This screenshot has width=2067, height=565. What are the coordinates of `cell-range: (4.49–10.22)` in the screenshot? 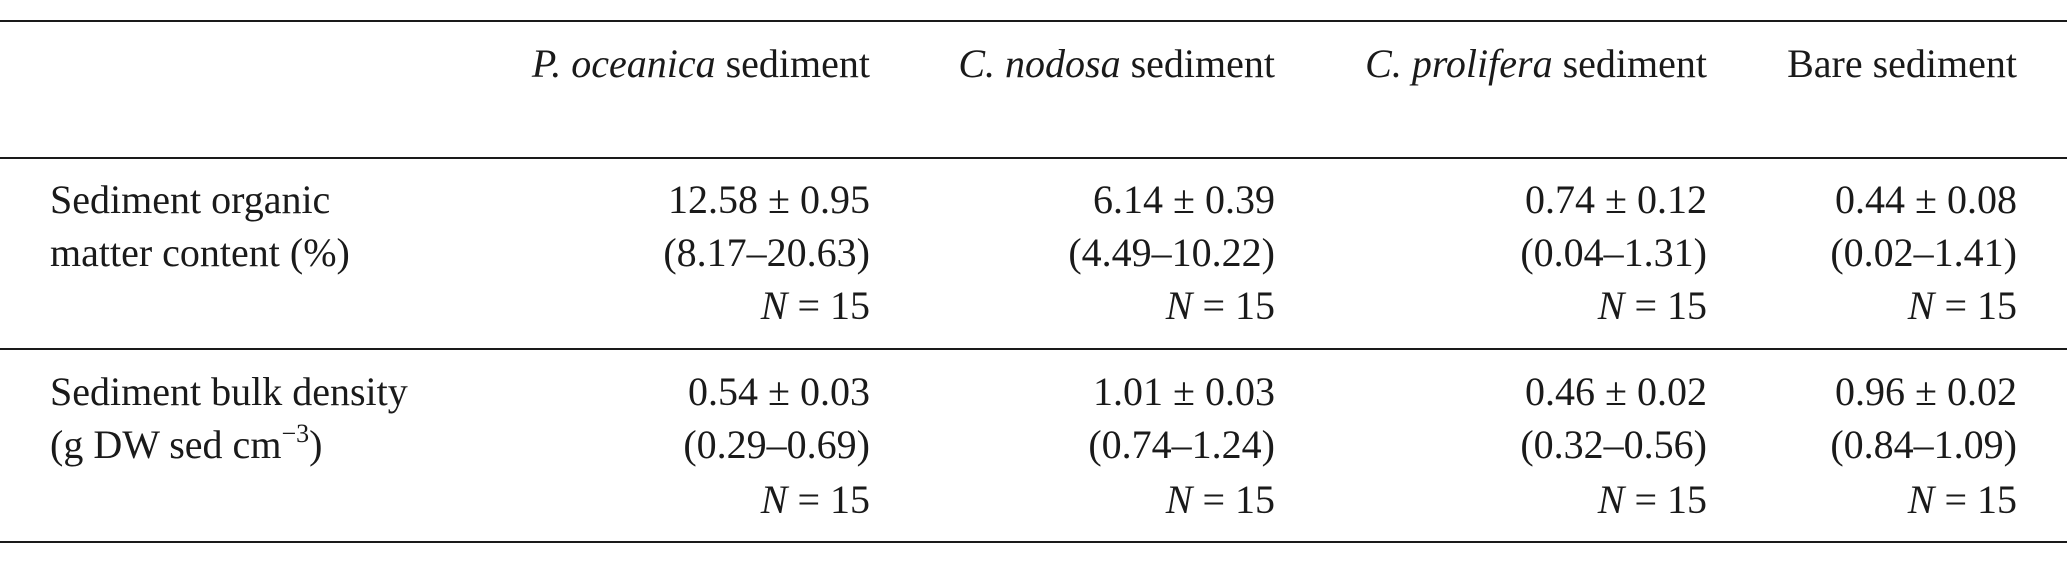 It's located at (1171, 252).